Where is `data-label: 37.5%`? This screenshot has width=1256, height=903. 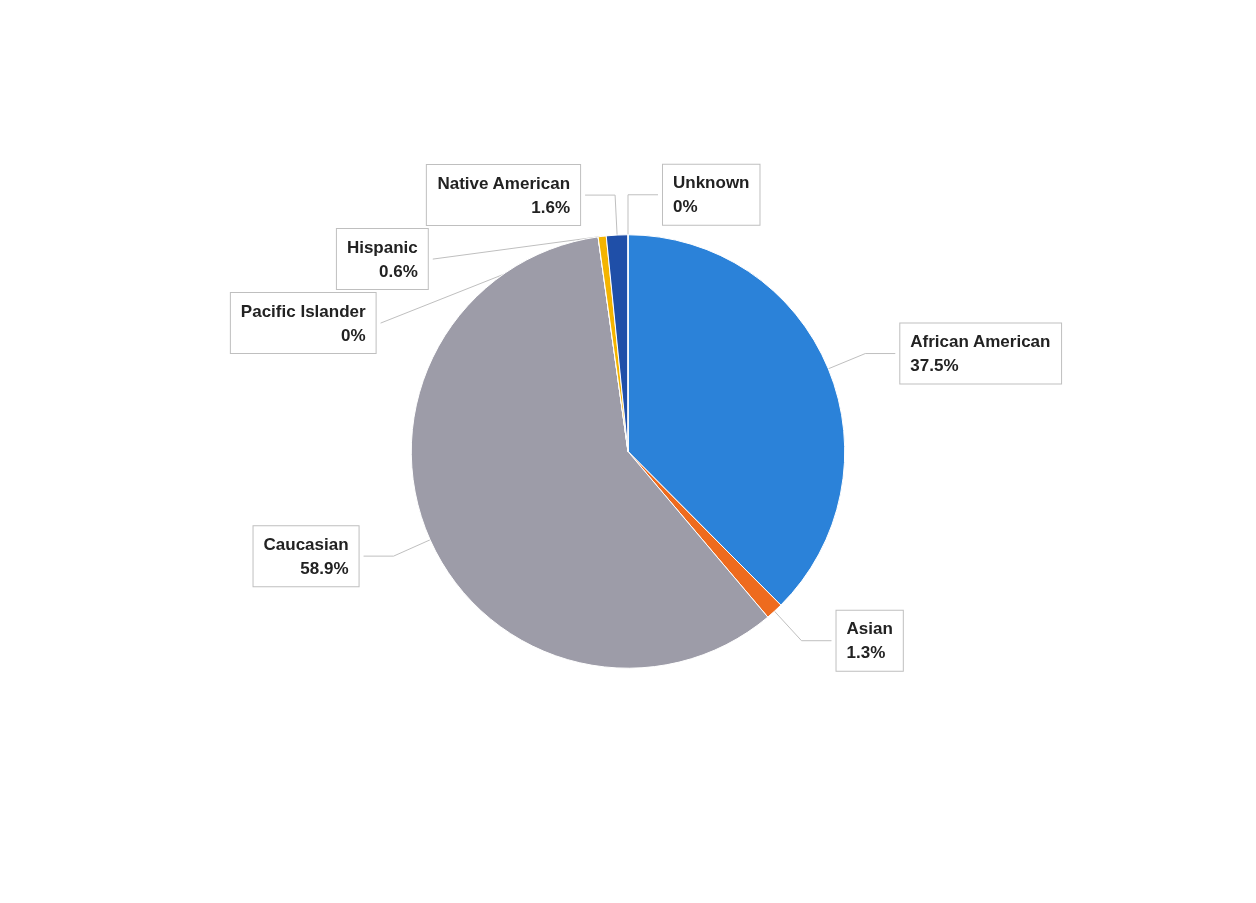 data-label: 37.5% is located at coordinates (934, 366).